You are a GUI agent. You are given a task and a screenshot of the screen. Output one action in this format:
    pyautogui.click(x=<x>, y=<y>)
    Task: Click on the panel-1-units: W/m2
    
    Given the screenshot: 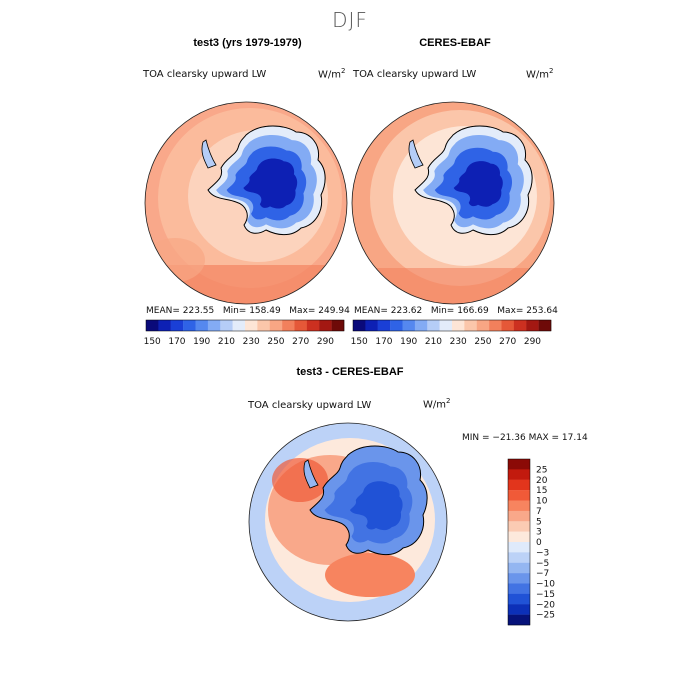 What is the action you would take?
    pyautogui.click(x=332, y=74)
    